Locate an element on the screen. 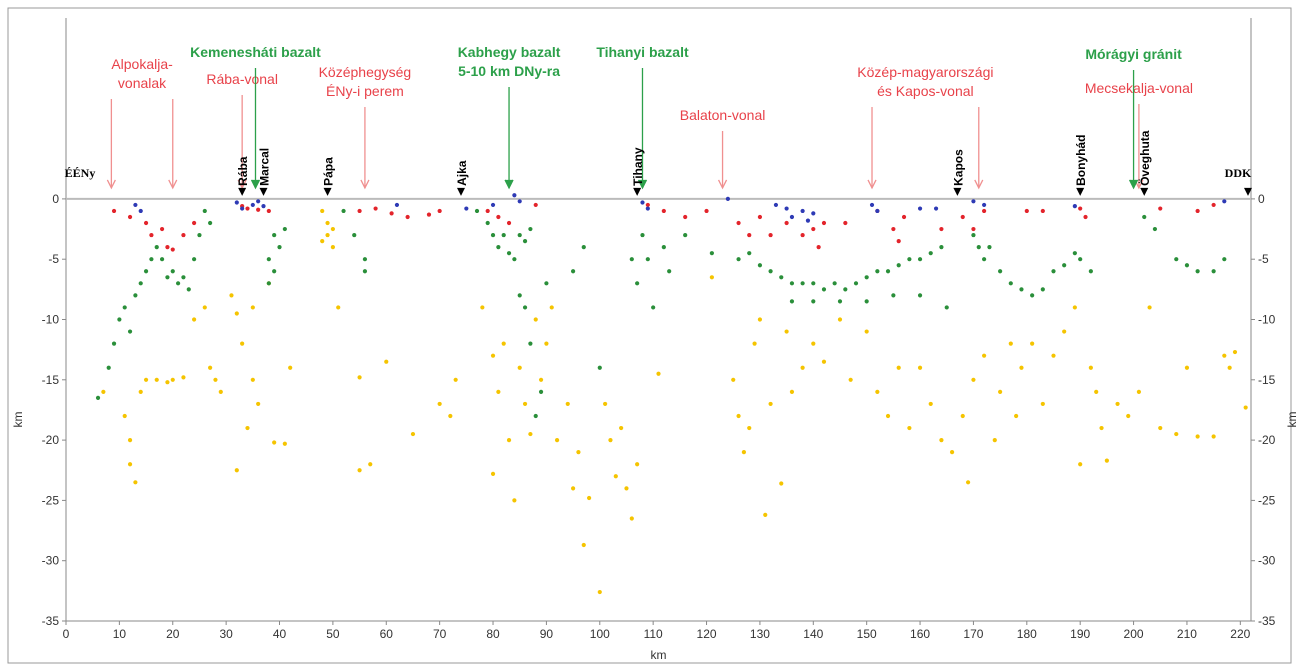 This screenshot has height=671, width=1301. annotation-label: 5-10 km DNy-ra is located at coordinates (509, 71).